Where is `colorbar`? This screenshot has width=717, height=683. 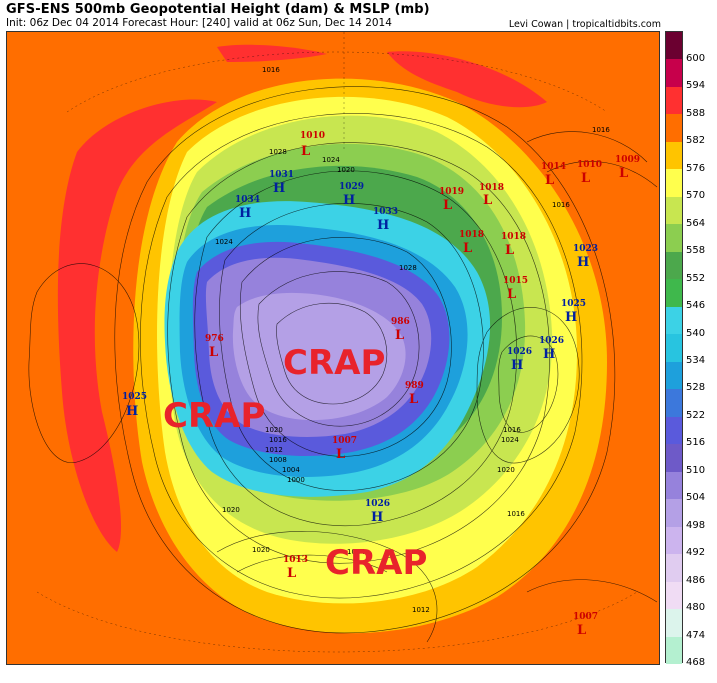 colorbar is located at coordinates (674, 348).